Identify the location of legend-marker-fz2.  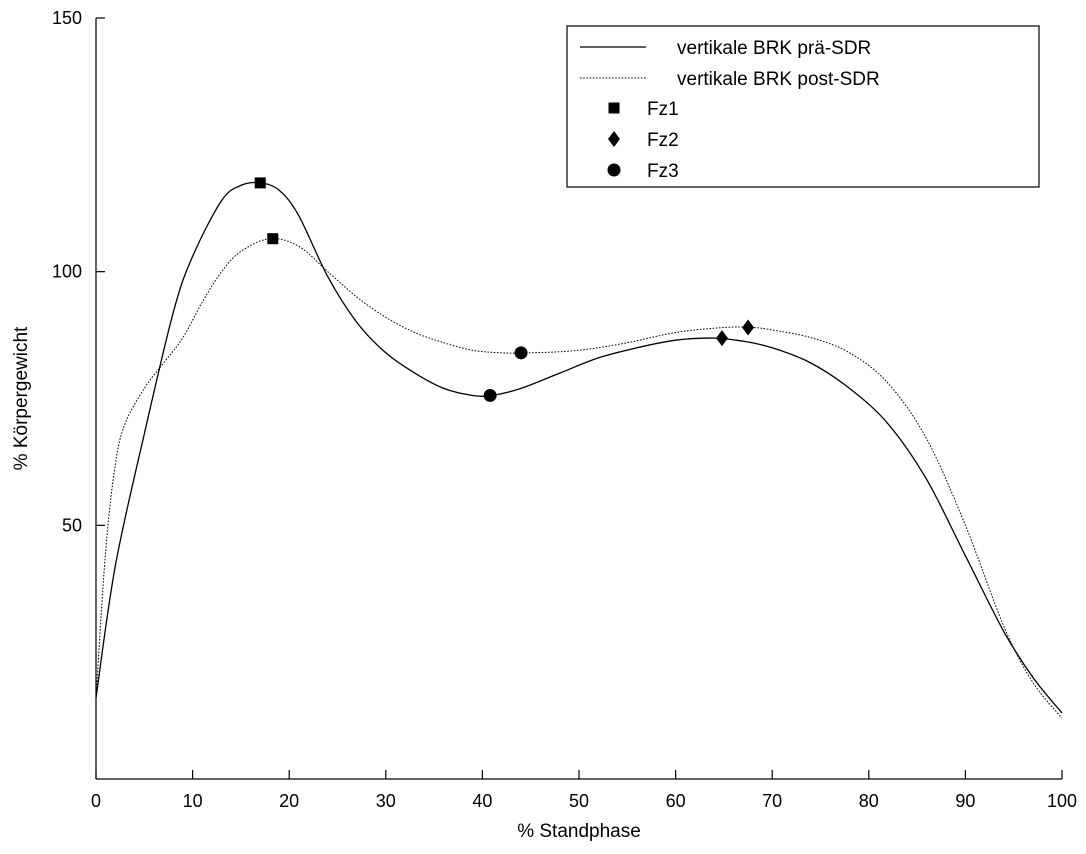
(614, 139).